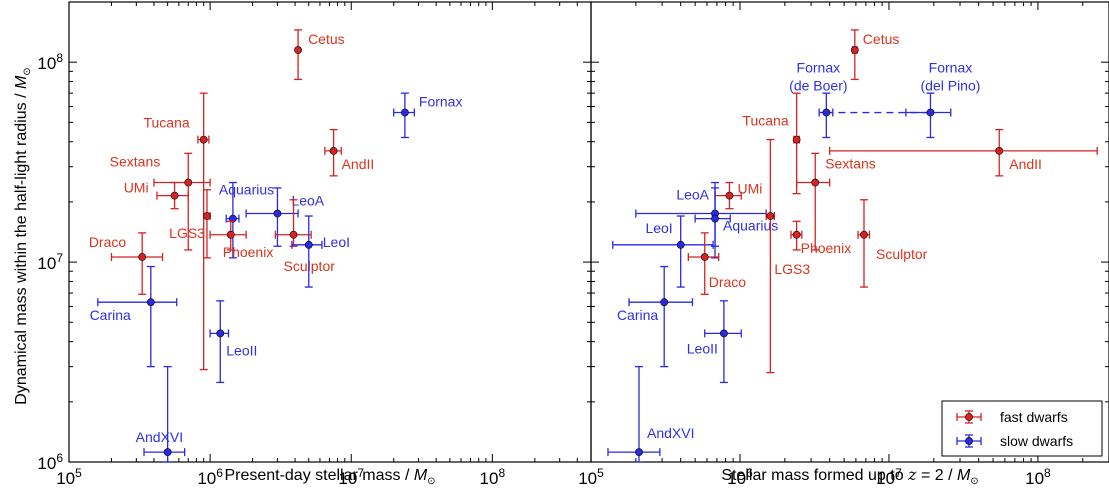 The width and height of the screenshot is (1109, 489). Describe the element at coordinates (428, 115) in the screenshot. I see `point-fornax: Fornax` at that location.